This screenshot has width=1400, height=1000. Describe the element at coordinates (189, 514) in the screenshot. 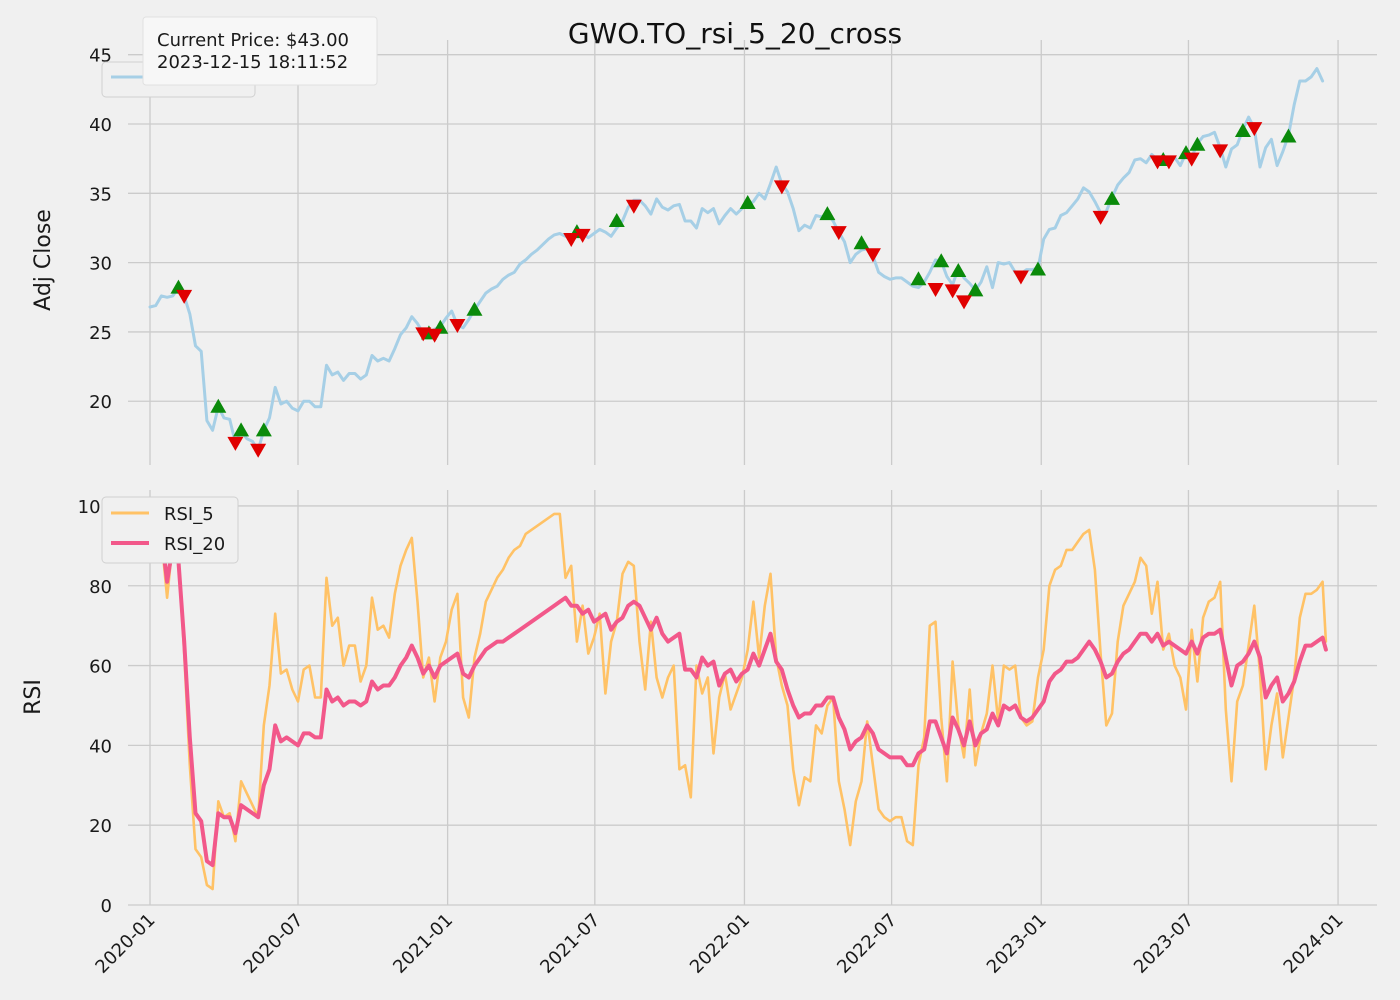

I see `rsi5-legend-label: RSI_5` at that location.